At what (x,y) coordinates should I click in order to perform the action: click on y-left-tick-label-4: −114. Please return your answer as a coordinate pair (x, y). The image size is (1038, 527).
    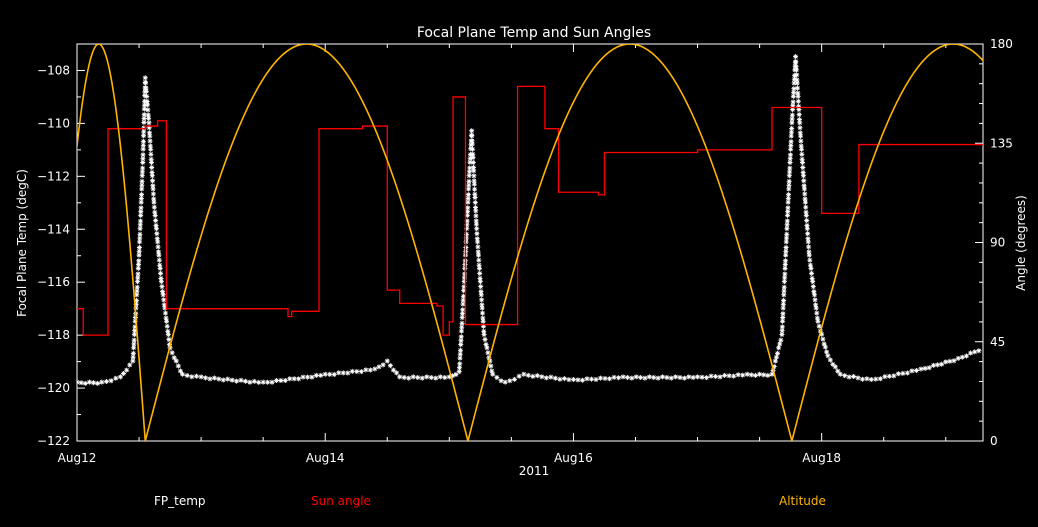
    Looking at the image, I should click on (53, 229).